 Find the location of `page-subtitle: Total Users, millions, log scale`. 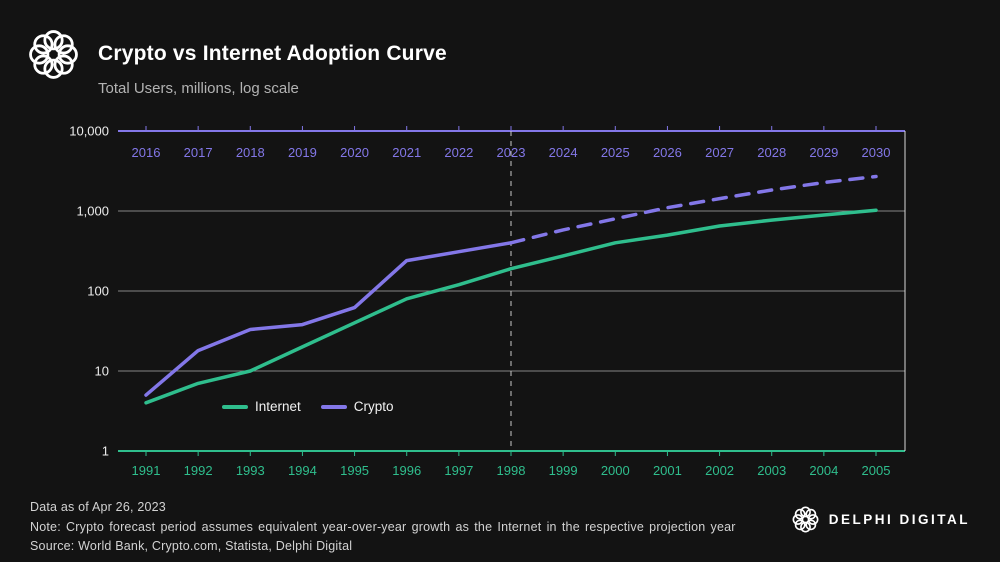

page-subtitle: Total Users, millions, log scale is located at coordinates (198, 88).